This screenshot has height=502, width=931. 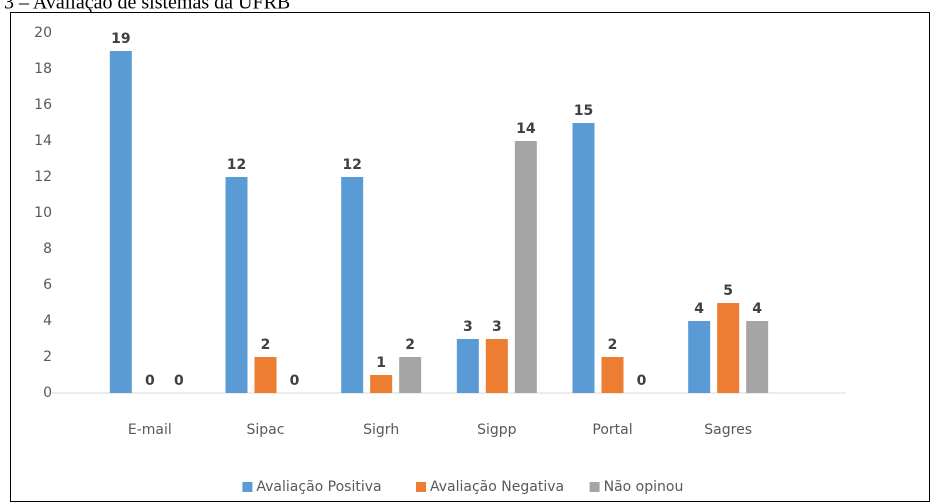 I want to click on y-tick-label: 4, so click(x=47, y=321).